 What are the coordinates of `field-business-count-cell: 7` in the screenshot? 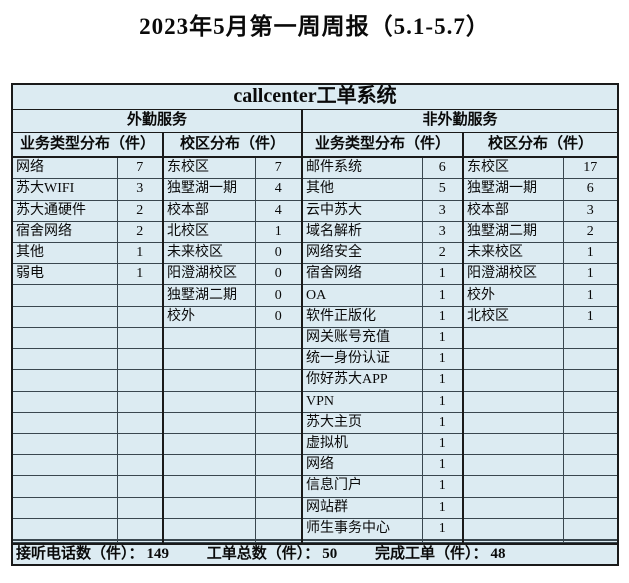 It's located at (140, 168).